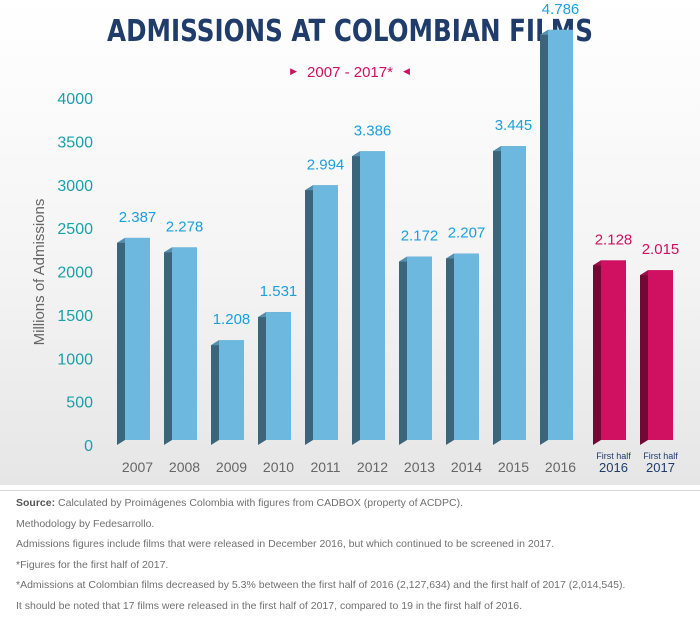 The width and height of the screenshot is (700, 624). Describe the element at coordinates (75, 99) in the screenshot. I see `y-tick-label: 4000` at that location.